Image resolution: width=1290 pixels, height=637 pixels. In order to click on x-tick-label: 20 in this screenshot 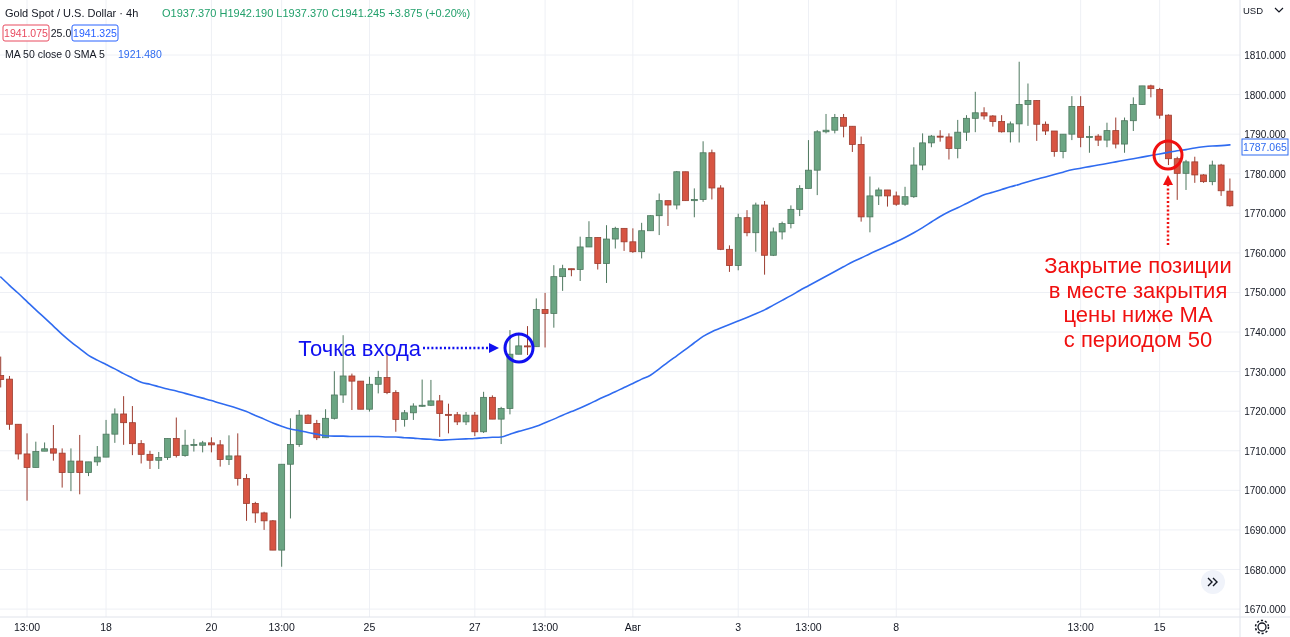, I will do `click(211, 627)`.